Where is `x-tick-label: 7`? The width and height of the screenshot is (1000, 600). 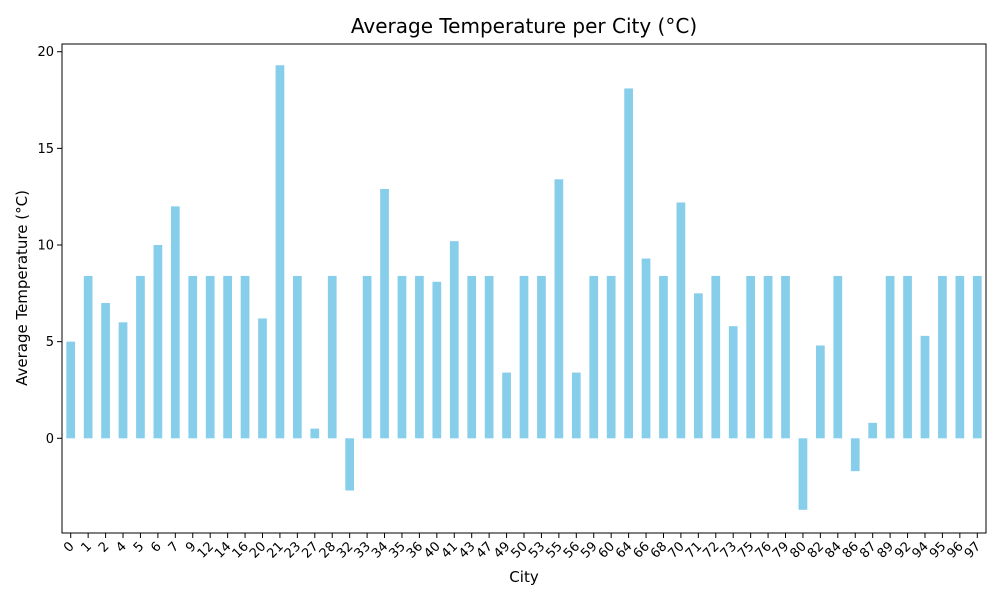 x-tick-label: 7 is located at coordinates (174, 547).